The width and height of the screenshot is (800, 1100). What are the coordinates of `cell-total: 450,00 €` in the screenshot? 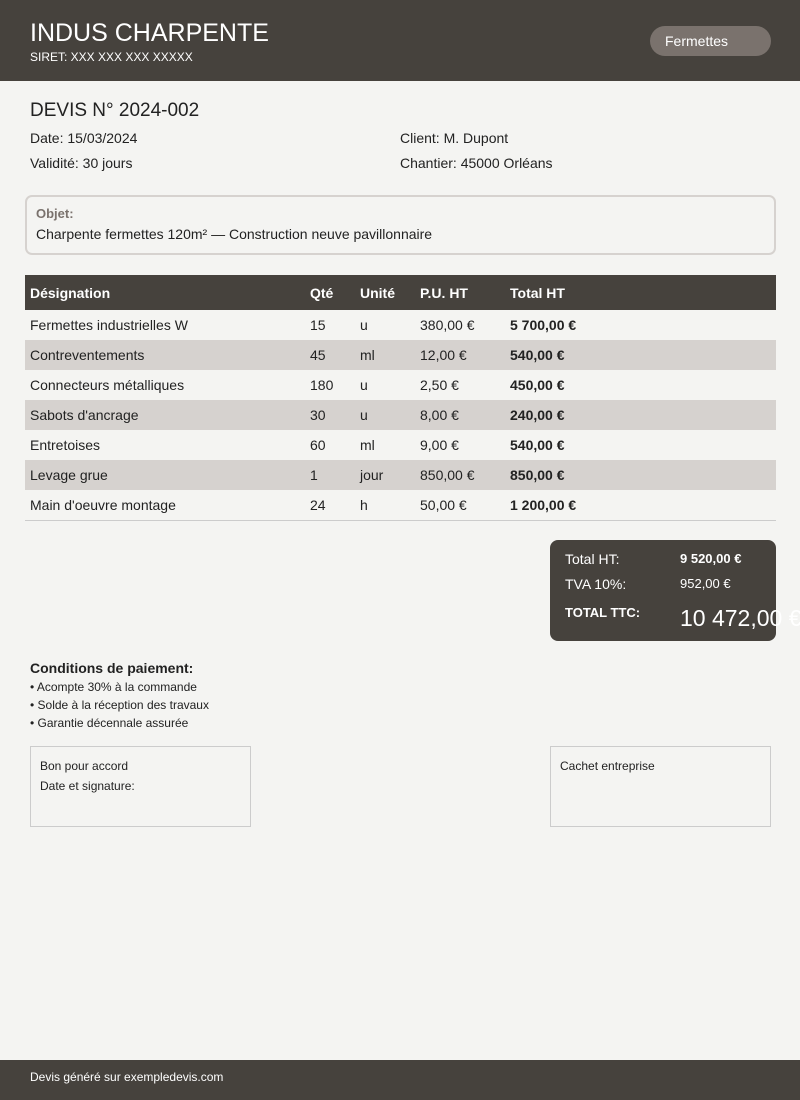 It's located at (537, 385).